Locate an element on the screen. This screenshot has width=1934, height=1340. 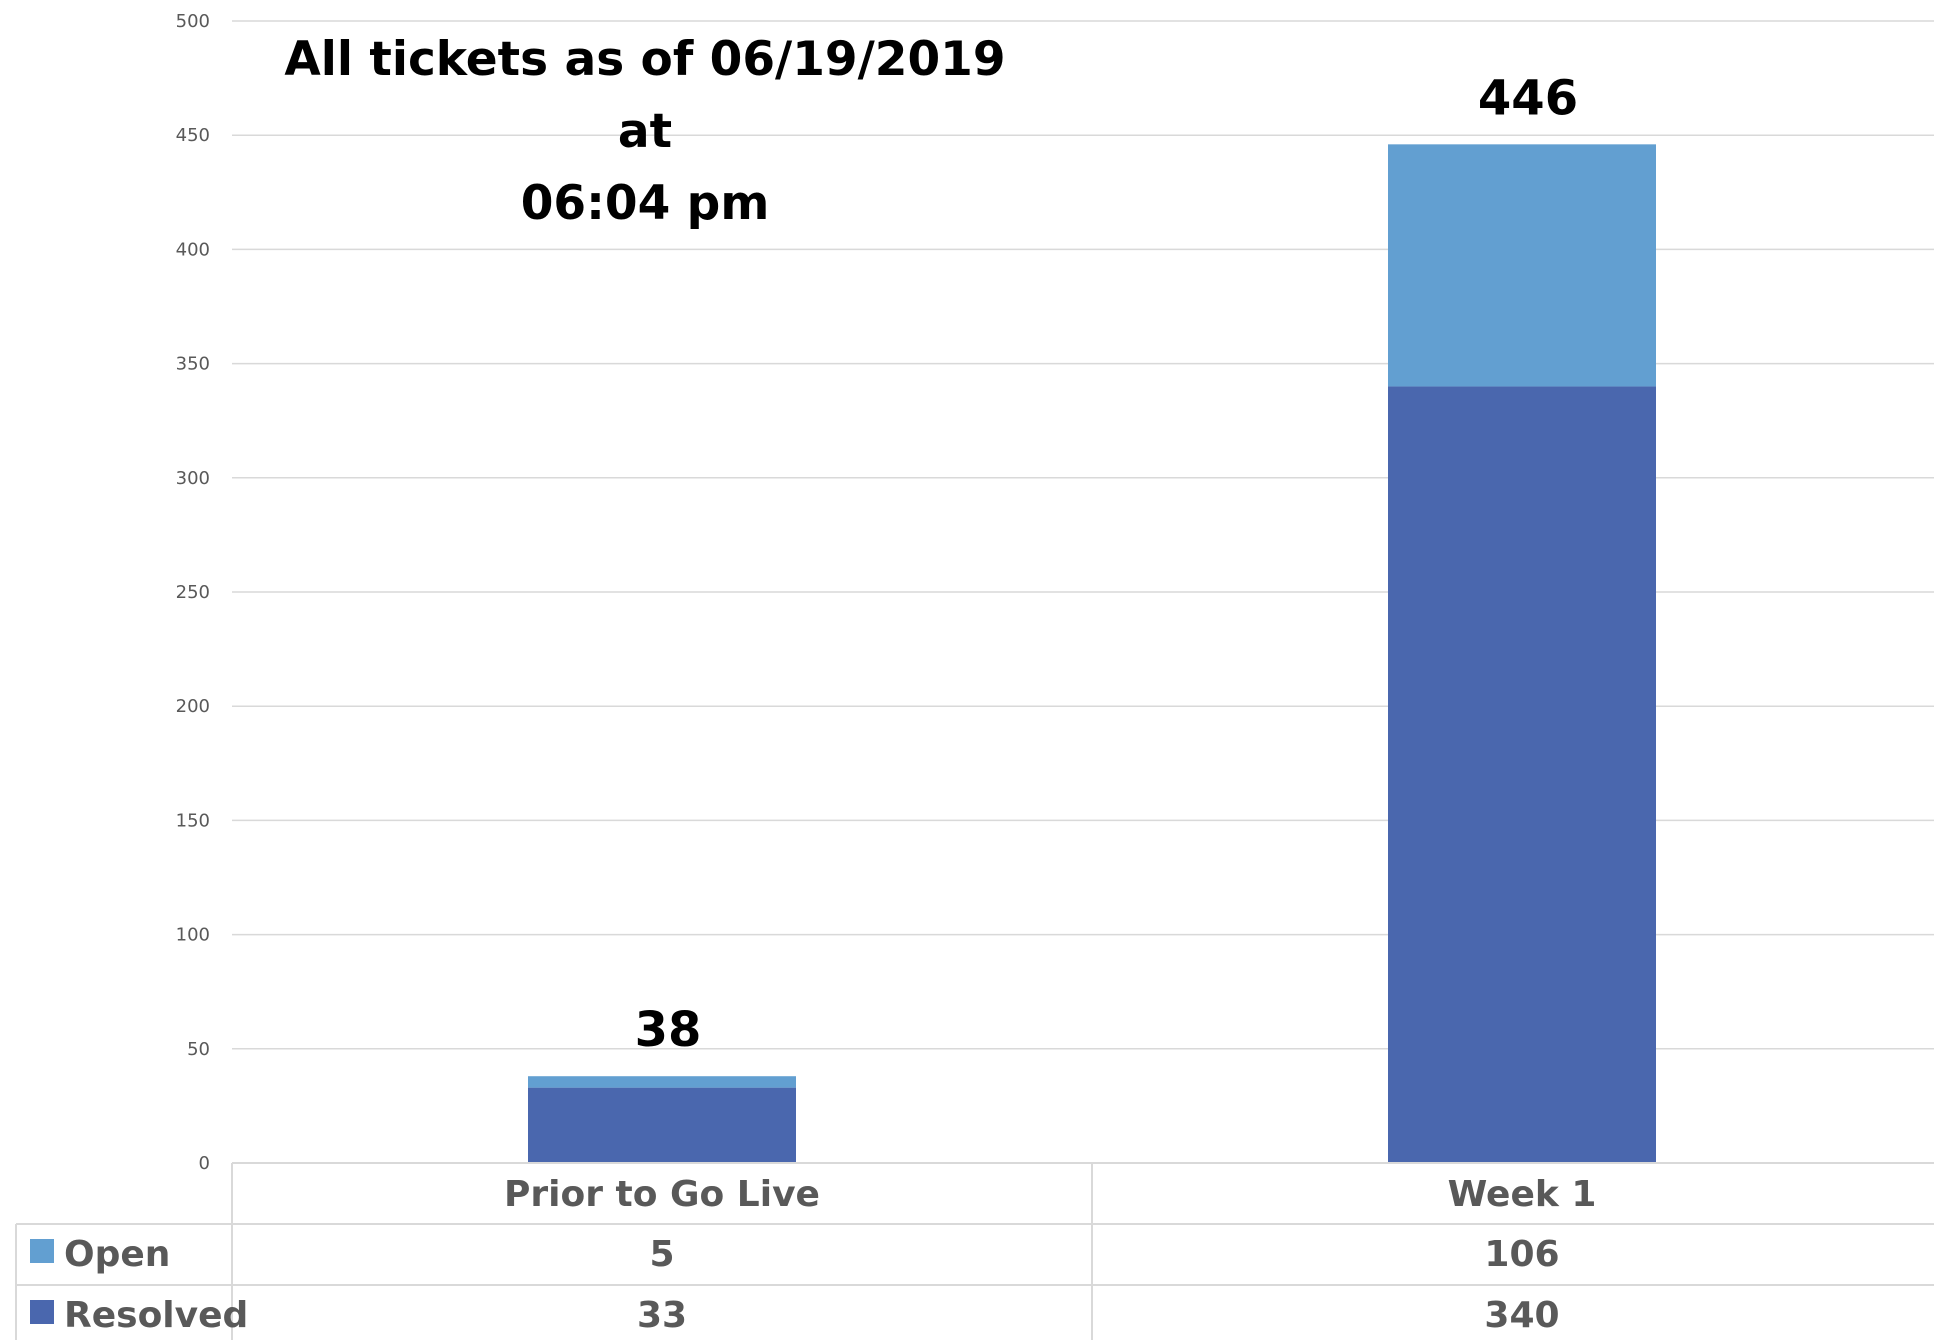
category-label-1: Prior to Go Live is located at coordinates (662, 1194).